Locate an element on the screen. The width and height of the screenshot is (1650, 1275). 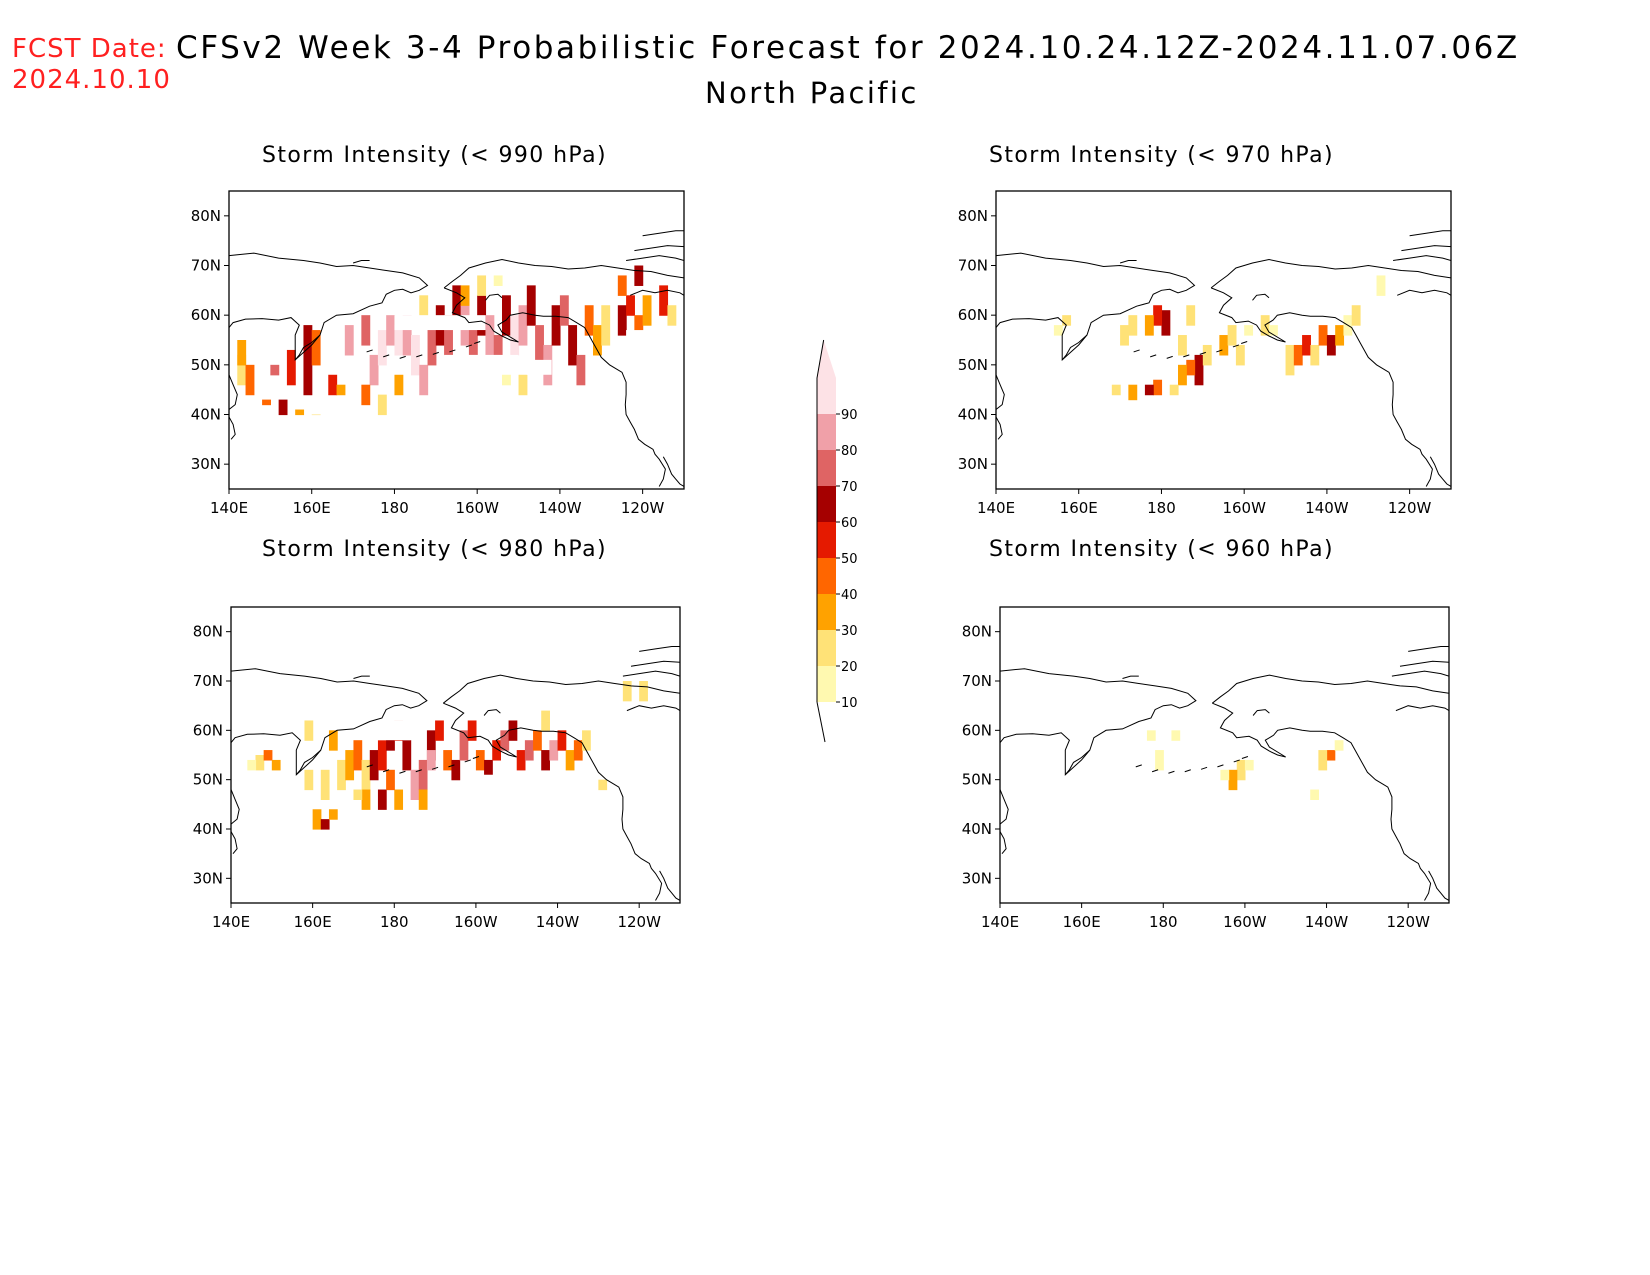
colorbar-tick-label: 60 is located at coordinates (849, 523).